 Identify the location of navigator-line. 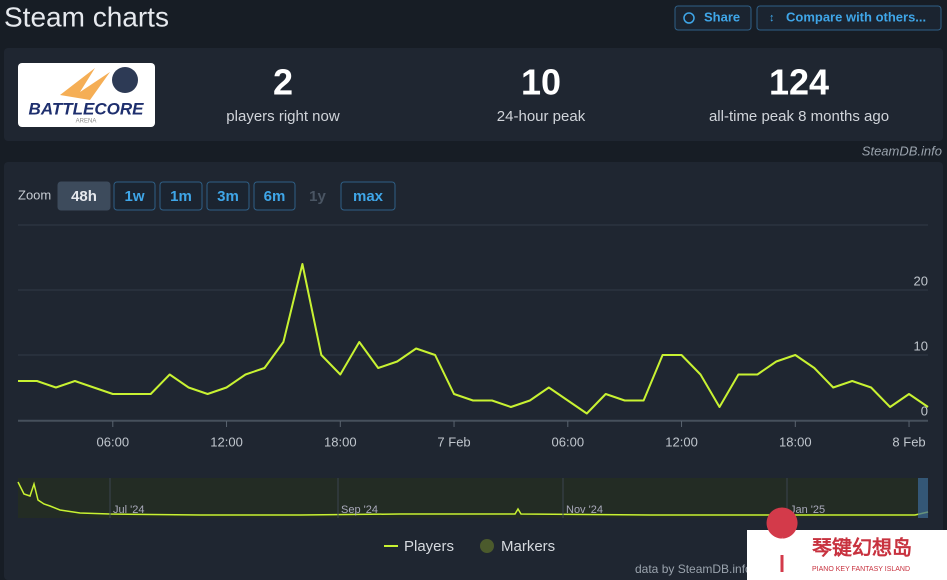
(473, 498).